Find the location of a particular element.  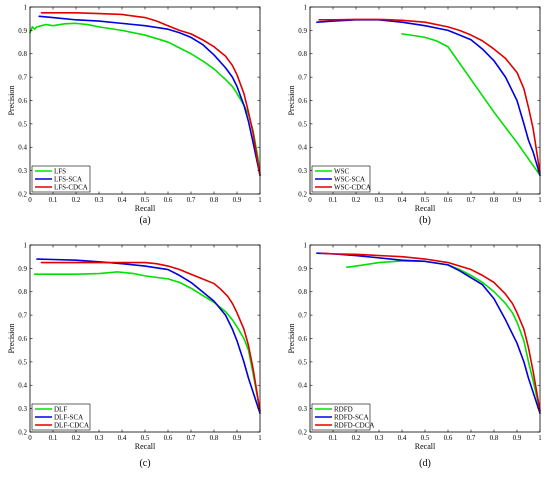

legend-label: RDFD is located at coordinates (343, 409).